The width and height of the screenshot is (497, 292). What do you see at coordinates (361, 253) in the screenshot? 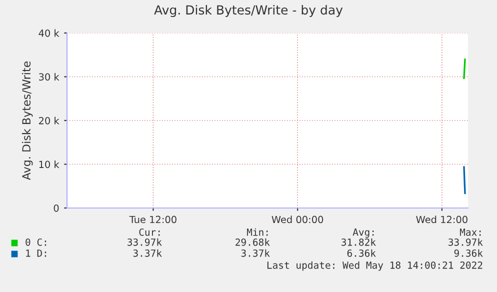
I see `text: 6.36k` at bounding box center [361, 253].